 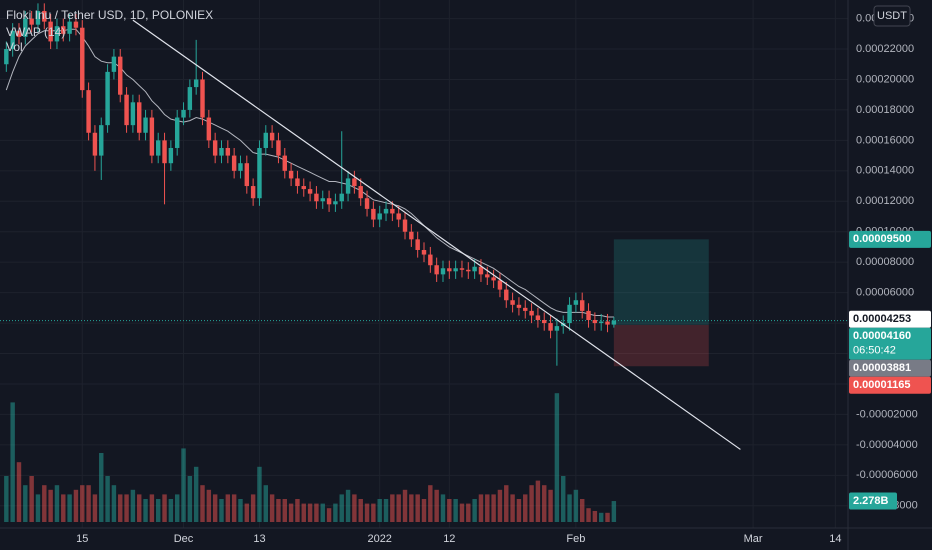 What do you see at coordinates (882, 368) in the screenshot?
I see `price-label: 0.00003881` at bounding box center [882, 368].